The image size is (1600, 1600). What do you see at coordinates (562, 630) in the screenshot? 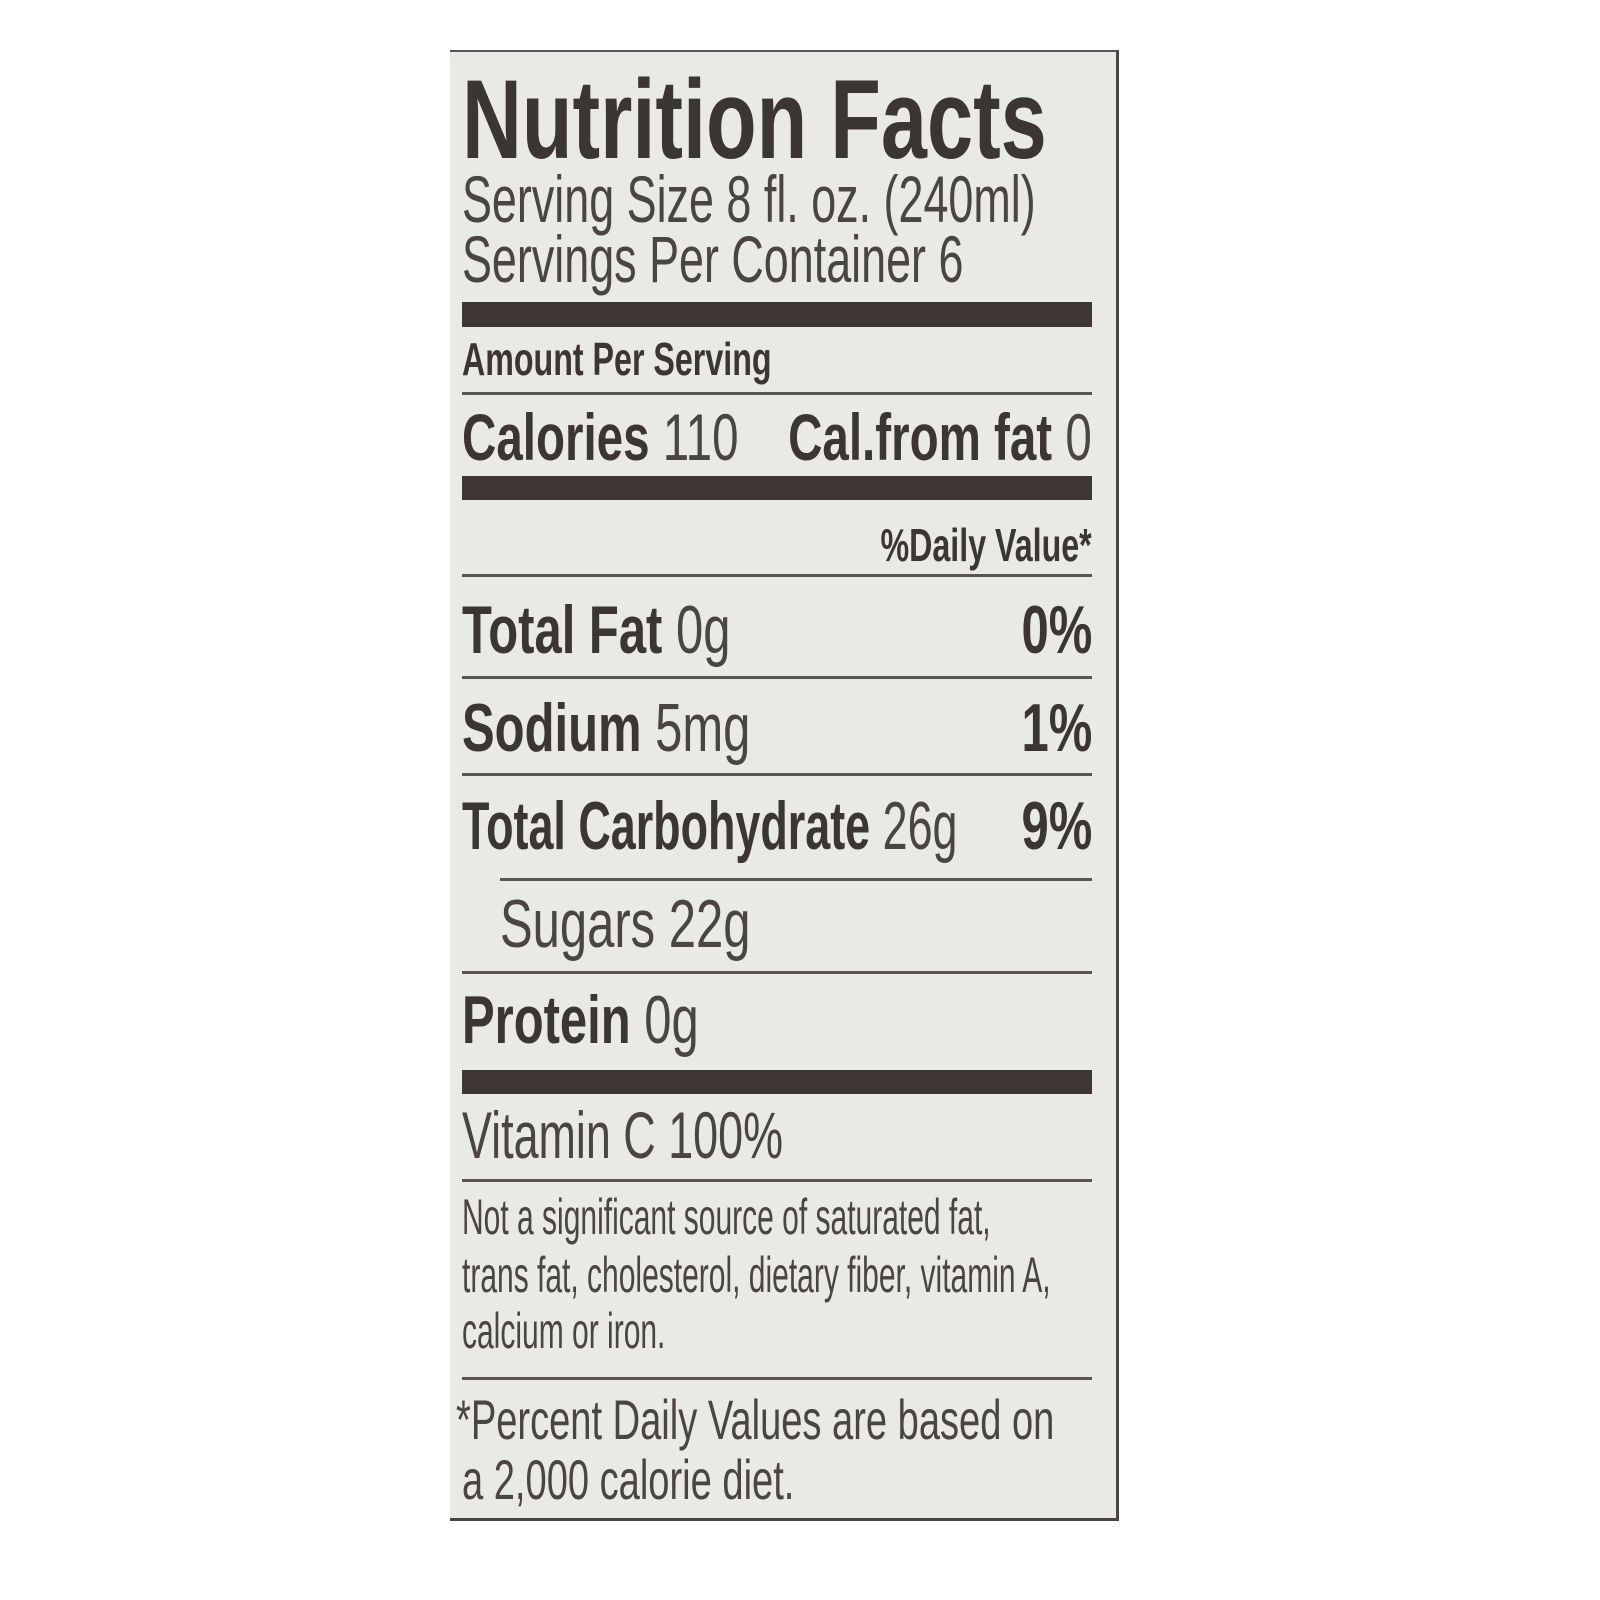
I see `nutrient-label: Total Fat` at bounding box center [562, 630].